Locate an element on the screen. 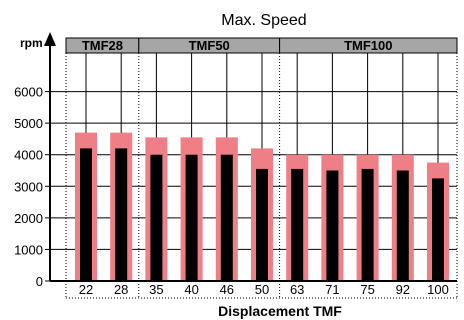  group-label: TMF28 is located at coordinates (102, 45).